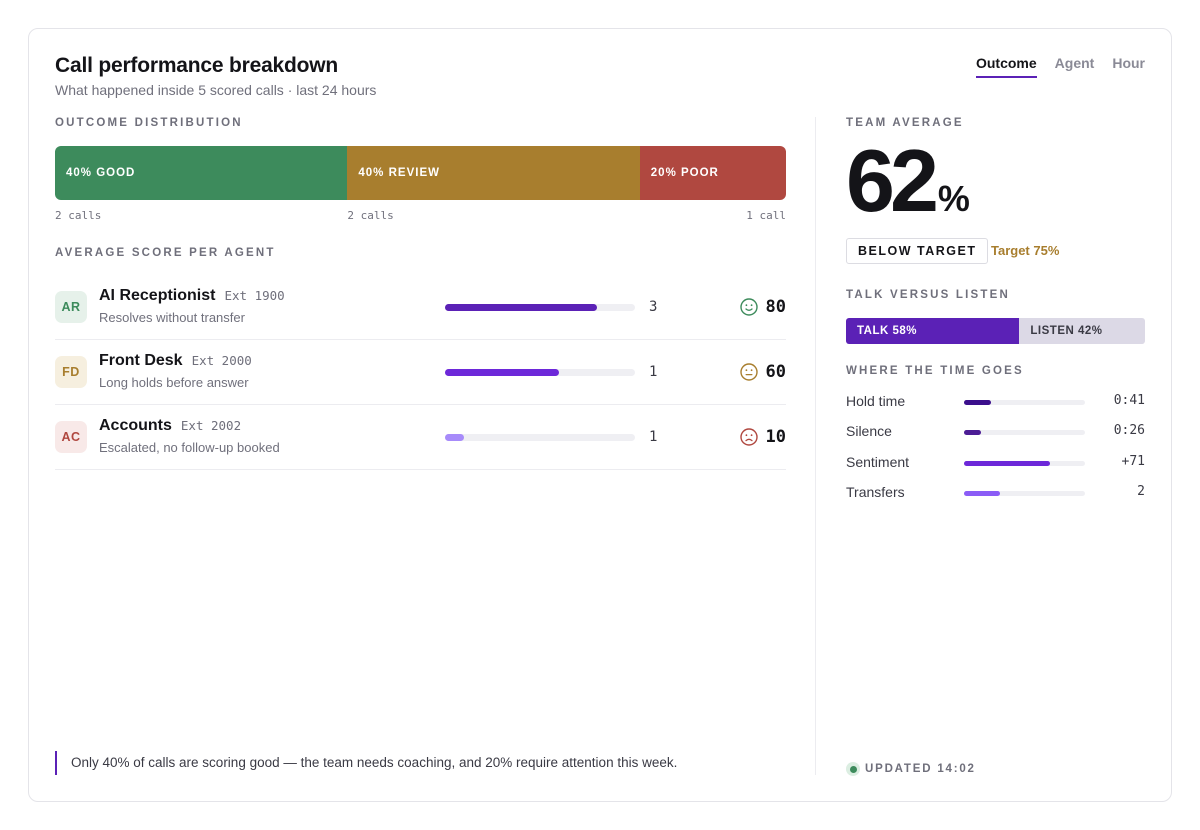 The height and width of the screenshot is (830, 1200). Describe the element at coordinates (928, 295) in the screenshot. I see `talk-listen-label: TALK VERSUS LISTEN` at that location.